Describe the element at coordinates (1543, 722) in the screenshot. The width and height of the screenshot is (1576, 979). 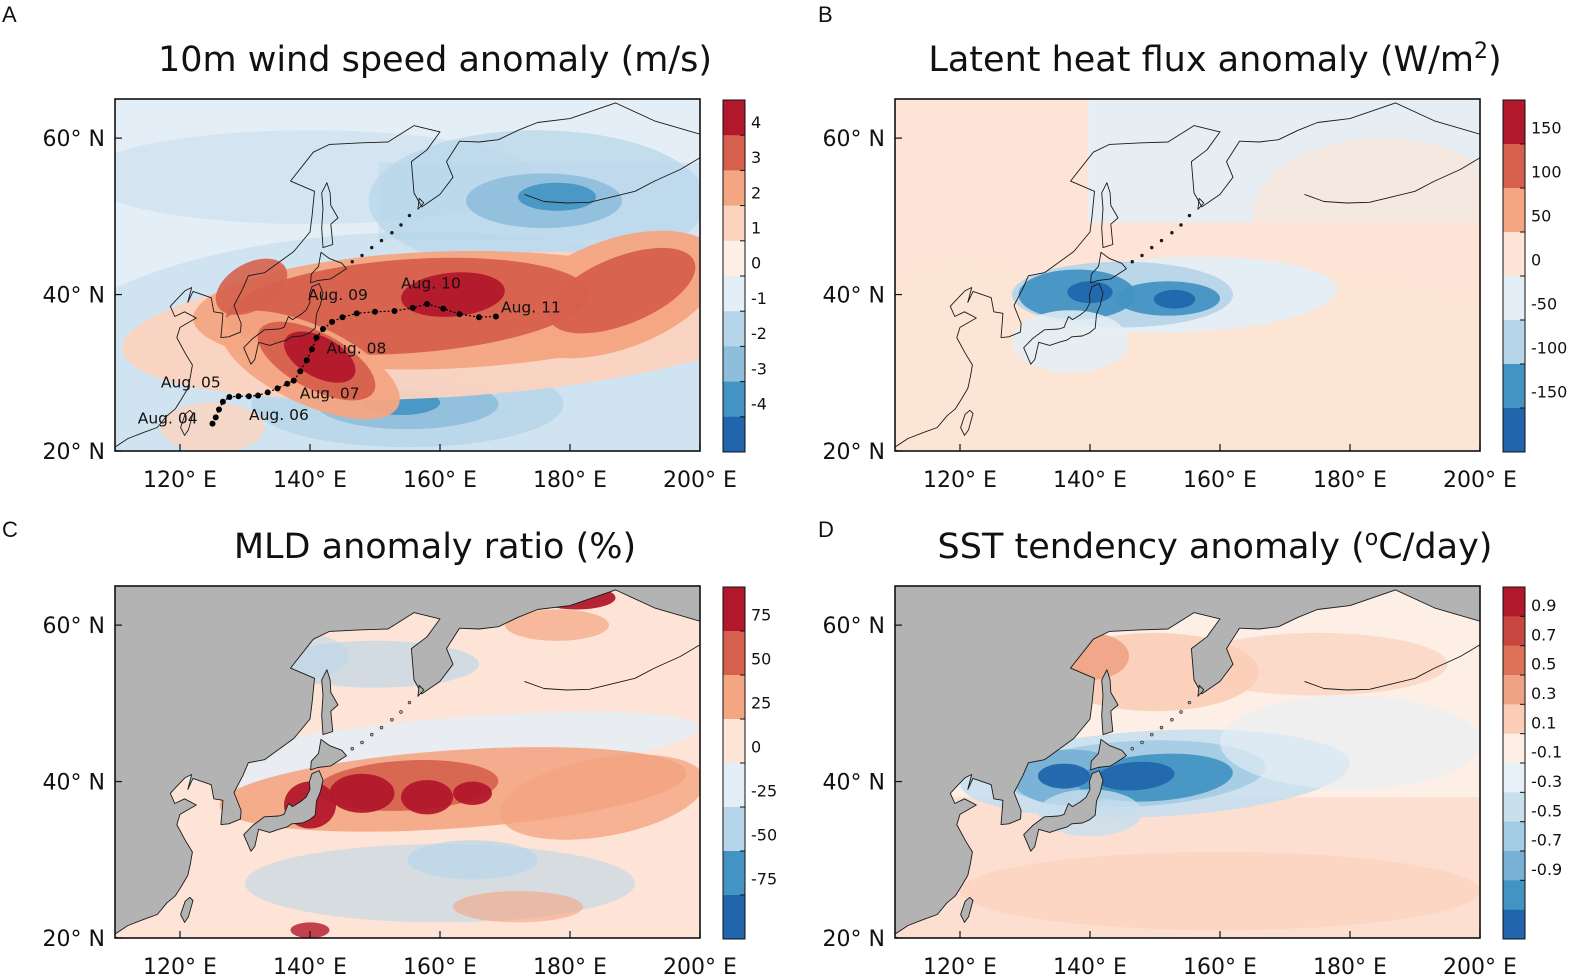
I see `colorbar-tick-label: 0.1` at that location.